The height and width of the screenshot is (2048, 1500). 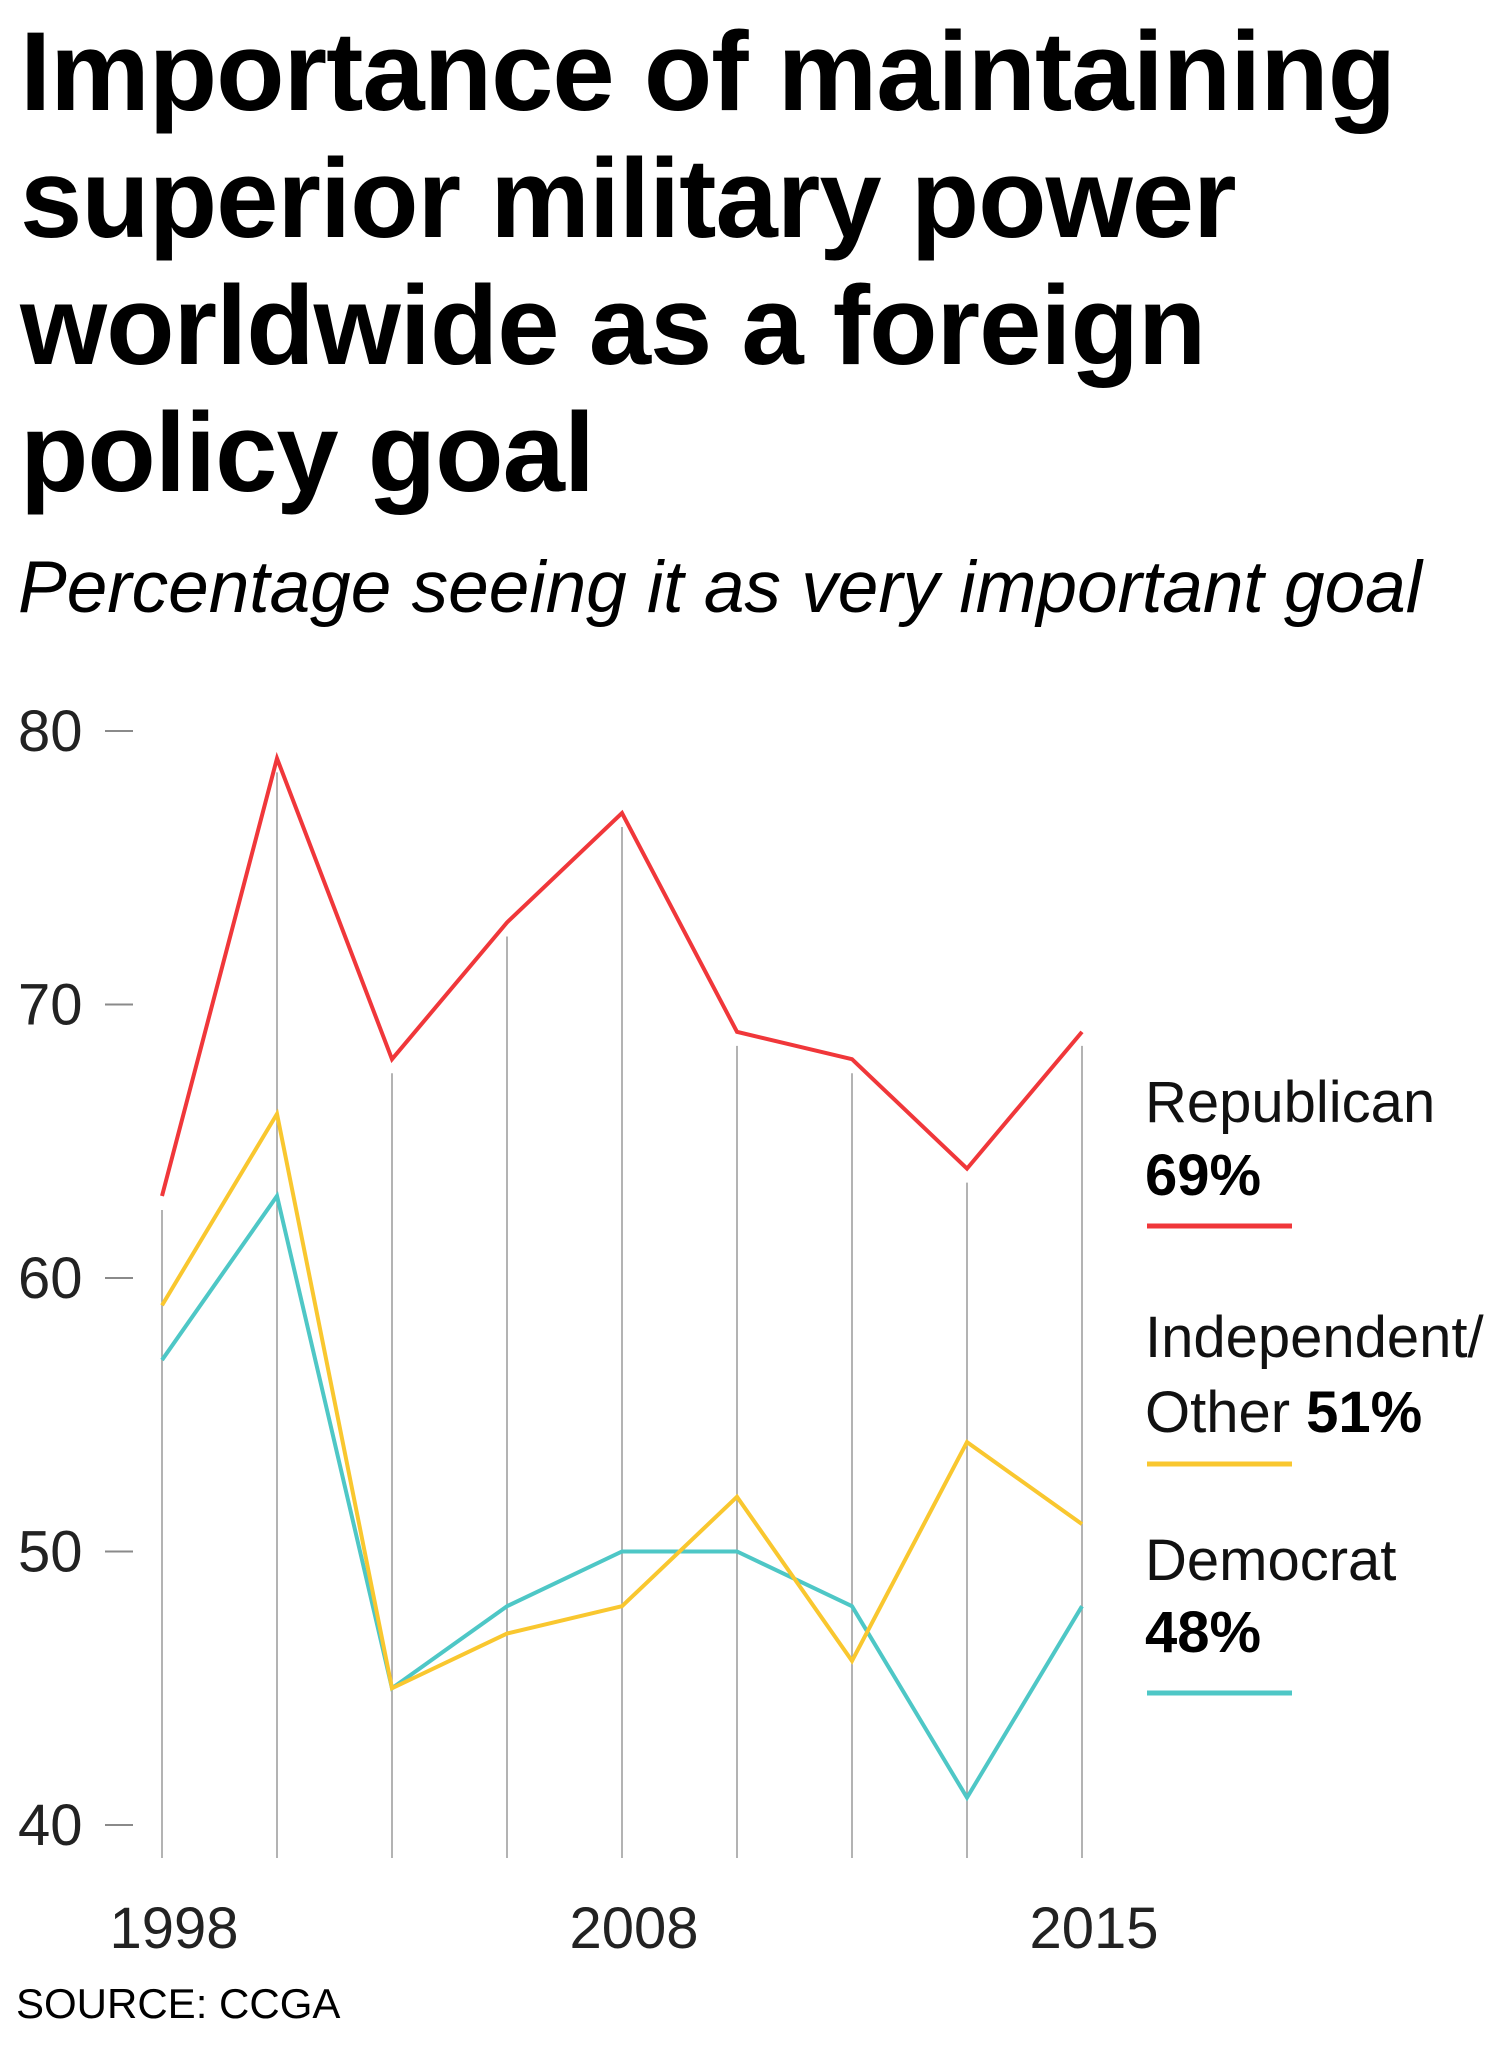 I want to click on legend-value-independent: 51%, so click(x=1364, y=1412).